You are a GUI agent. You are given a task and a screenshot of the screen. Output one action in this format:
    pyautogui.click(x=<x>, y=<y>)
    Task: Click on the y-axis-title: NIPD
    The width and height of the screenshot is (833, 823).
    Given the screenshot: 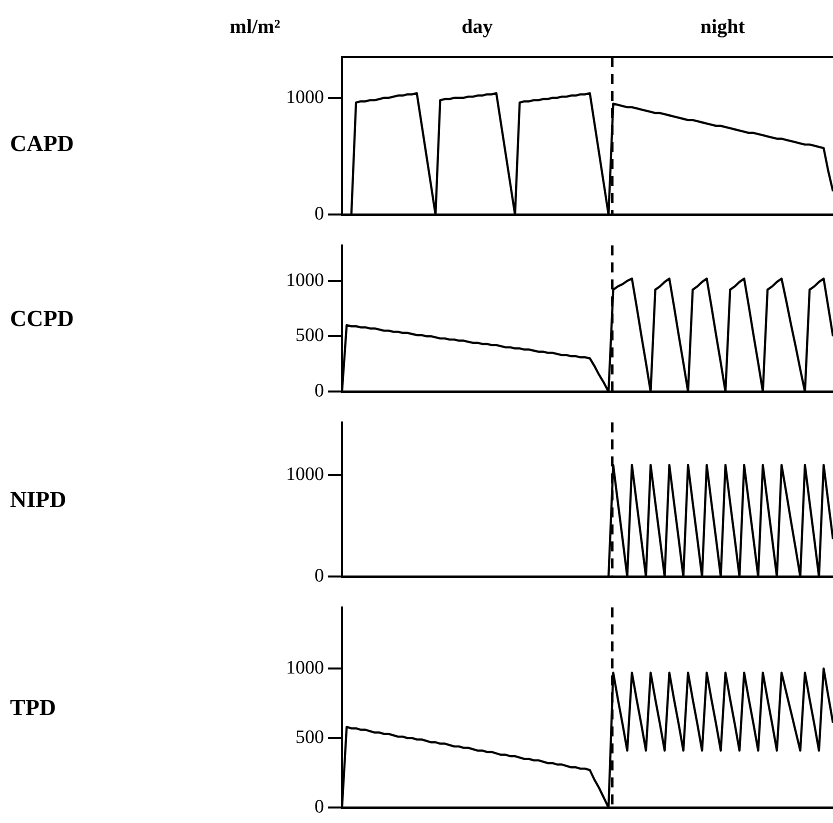 What is the action you would take?
    pyautogui.click(x=38, y=499)
    